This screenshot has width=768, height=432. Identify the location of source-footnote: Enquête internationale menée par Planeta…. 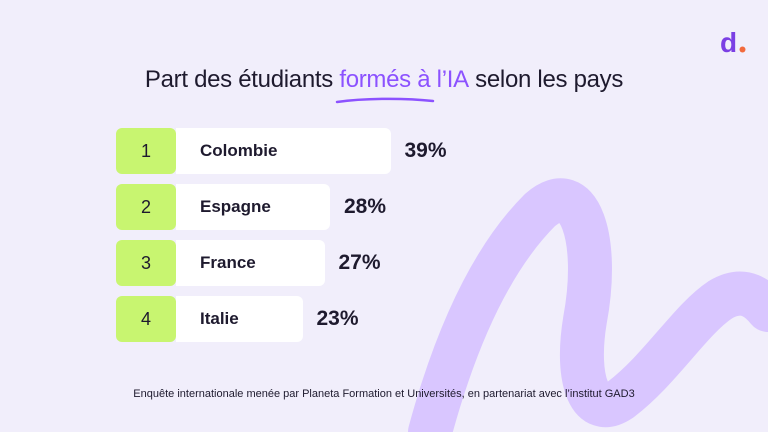
(384, 394).